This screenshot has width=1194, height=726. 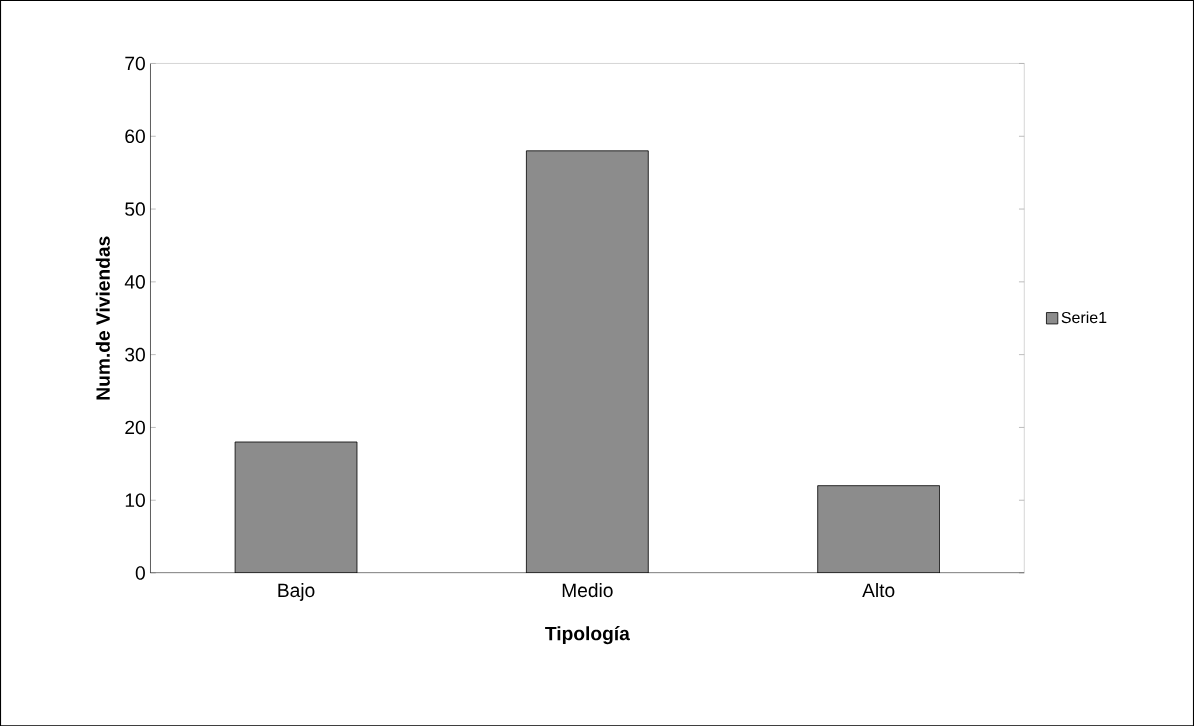 I want to click on y-tick-label: 50, so click(x=135, y=209).